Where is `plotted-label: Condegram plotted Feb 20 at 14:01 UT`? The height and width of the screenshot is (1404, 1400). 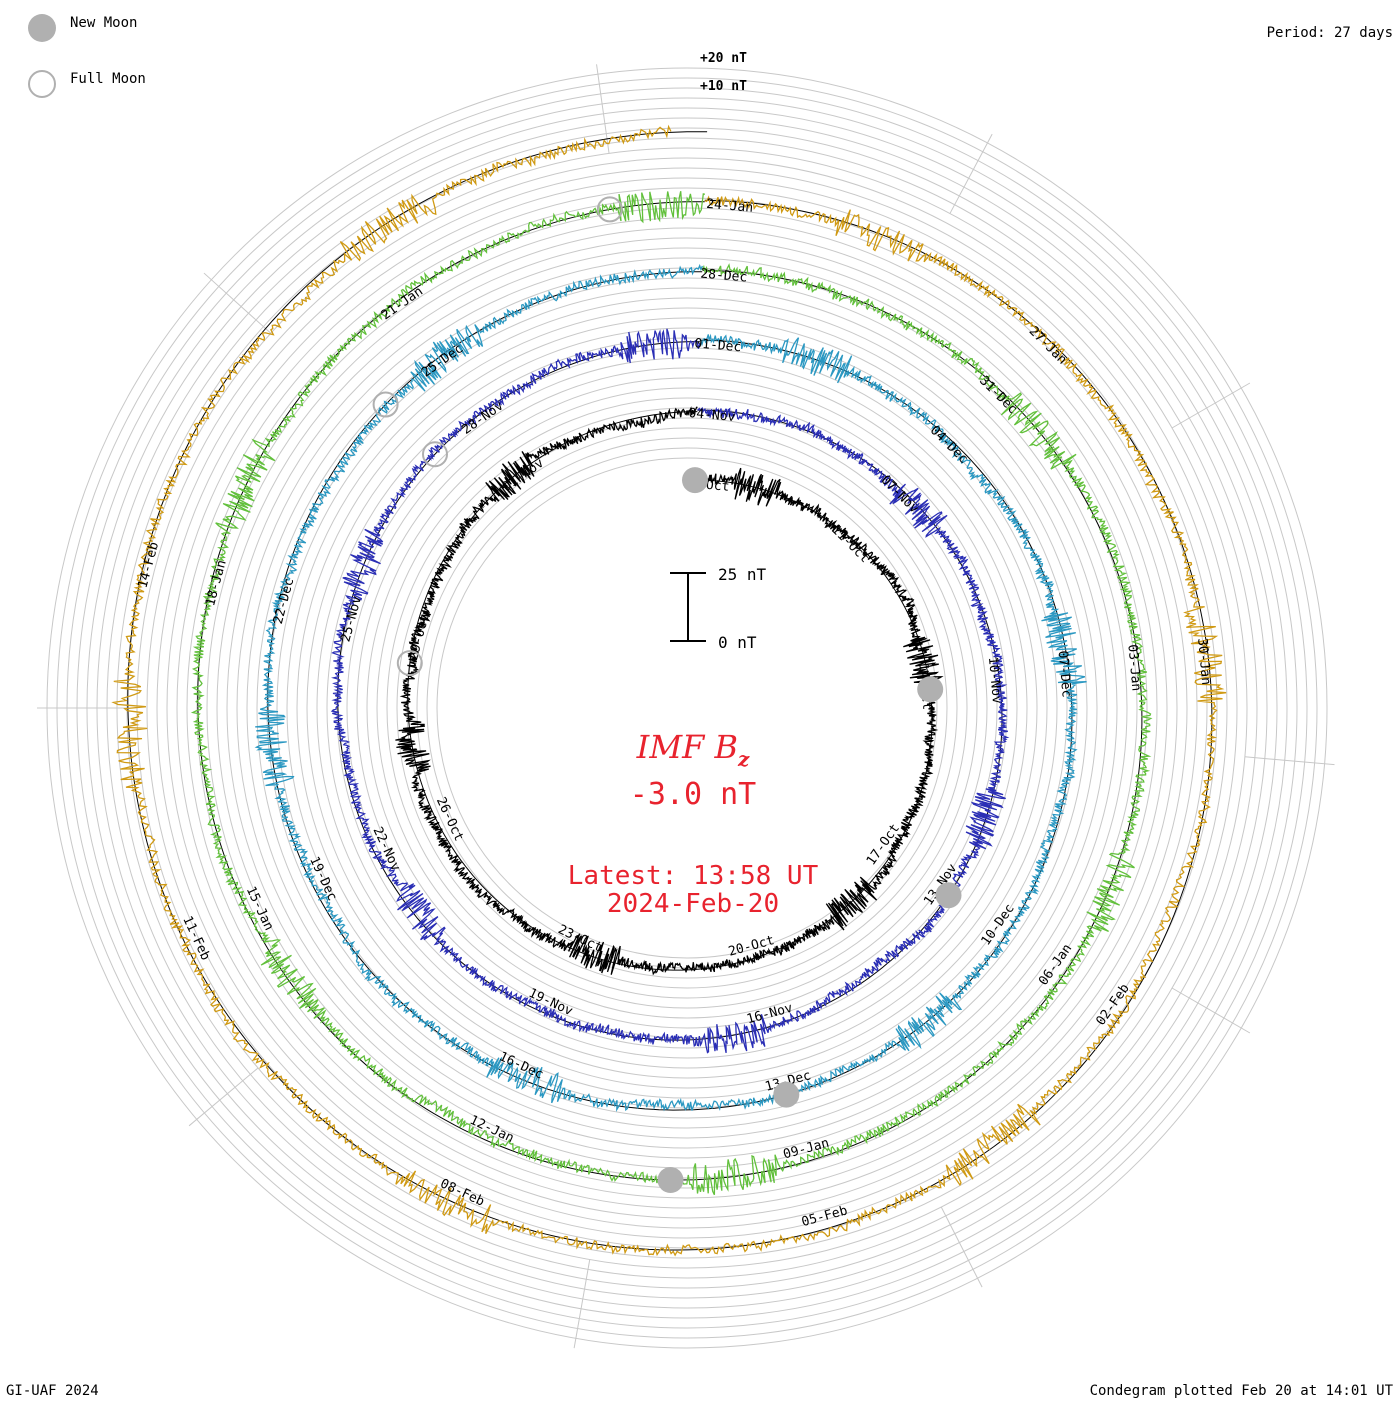
plotted-label: Condegram plotted Feb 20 at 14:01 UT is located at coordinates (1242, 1391).